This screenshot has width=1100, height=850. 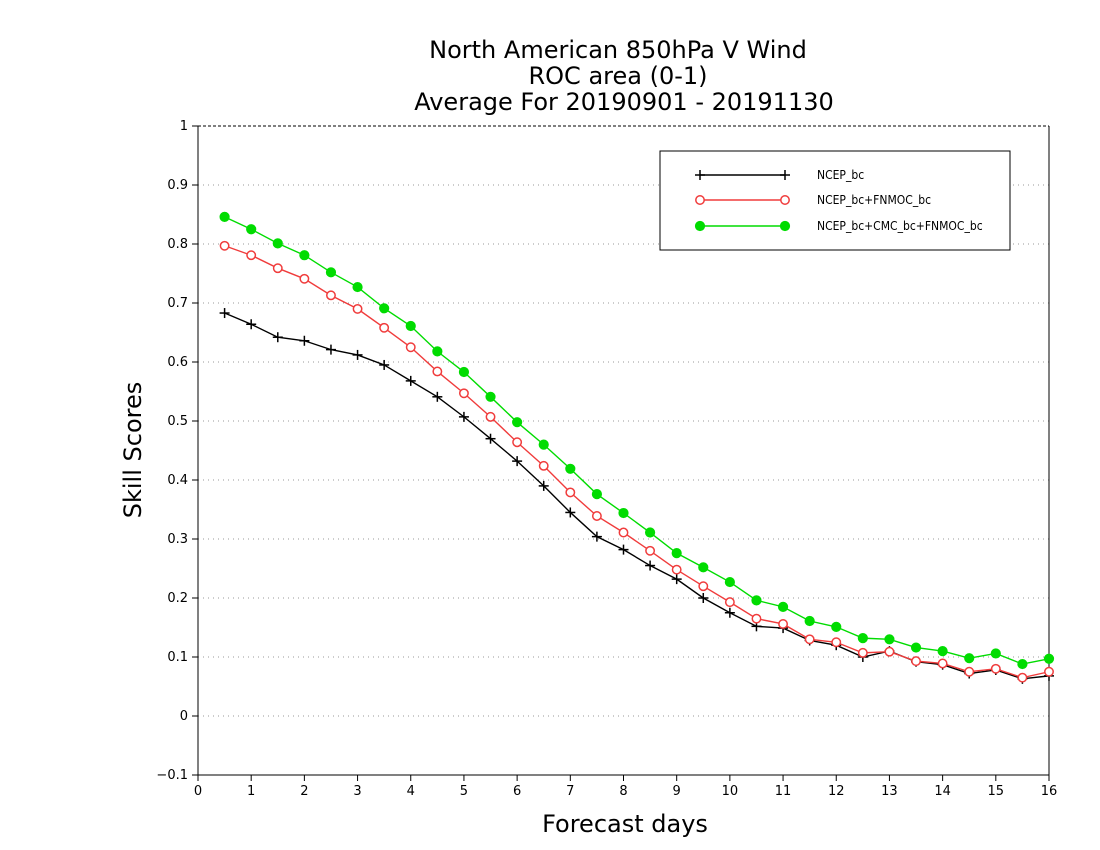 I want to click on y-tick-label-0: −0.1, so click(x=172, y=775).